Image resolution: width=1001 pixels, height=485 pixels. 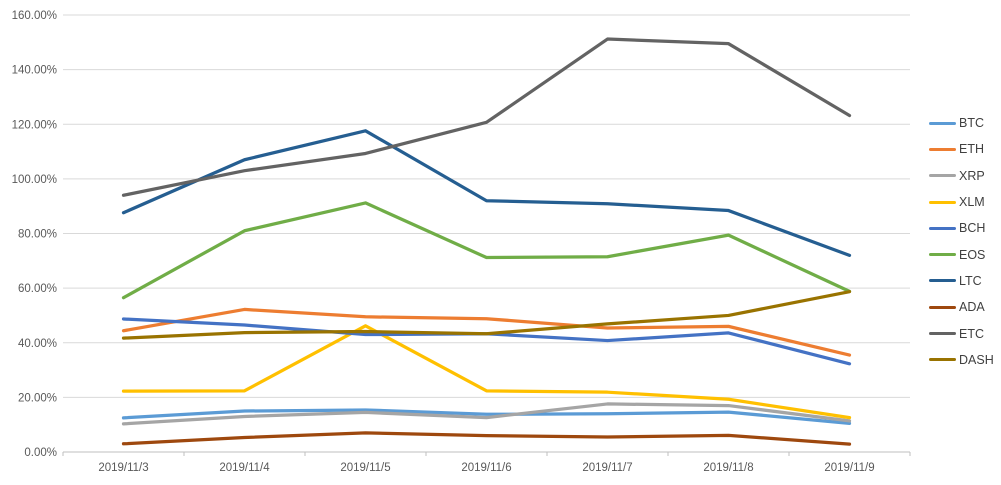 What do you see at coordinates (972, 254) in the screenshot?
I see `legend-label-eos: EOS` at bounding box center [972, 254].